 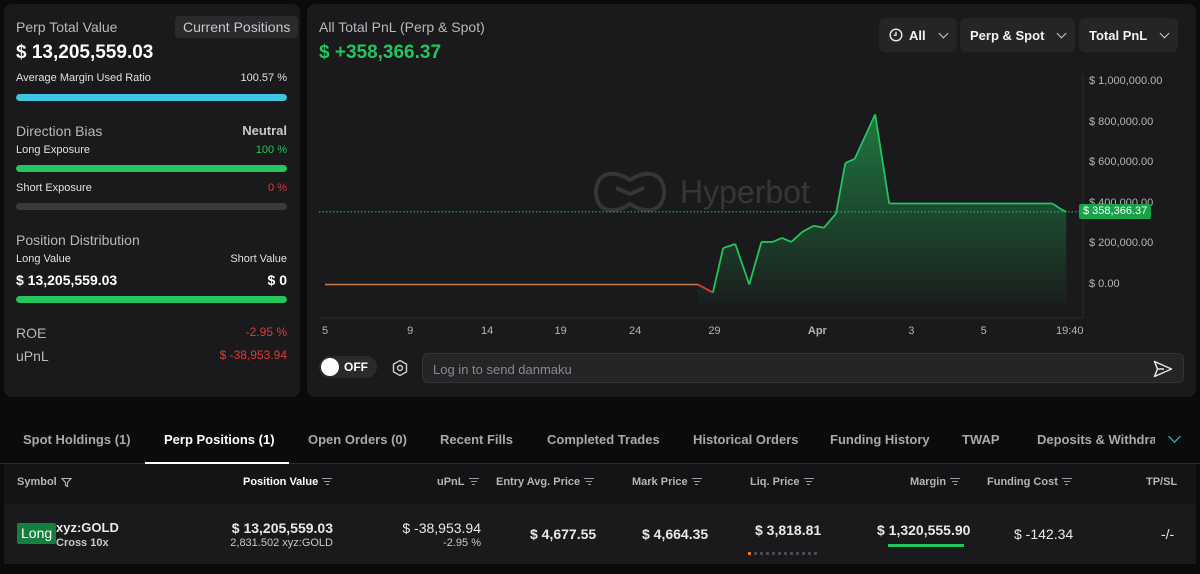 What do you see at coordinates (219, 439) in the screenshot?
I see `tab-perp-positions: Perp Positions (1)` at bounding box center [219, 439].